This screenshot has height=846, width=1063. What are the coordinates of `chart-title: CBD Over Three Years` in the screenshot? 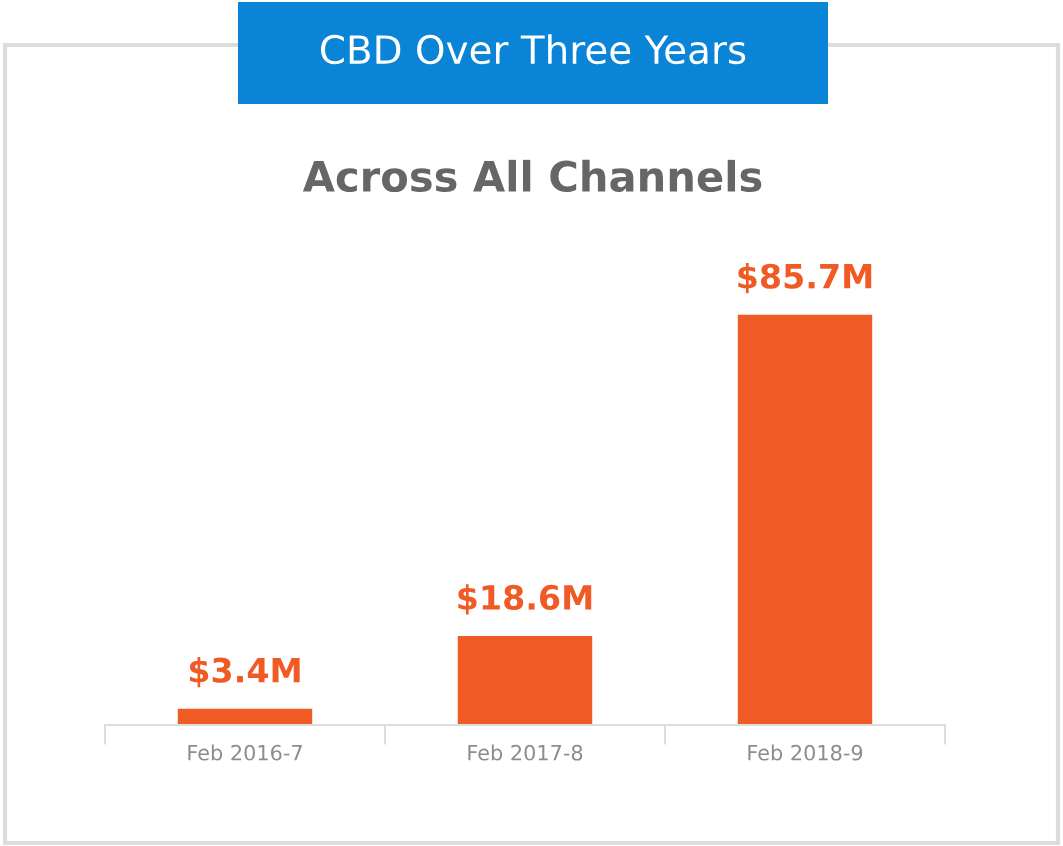 It's located at (533, 49).